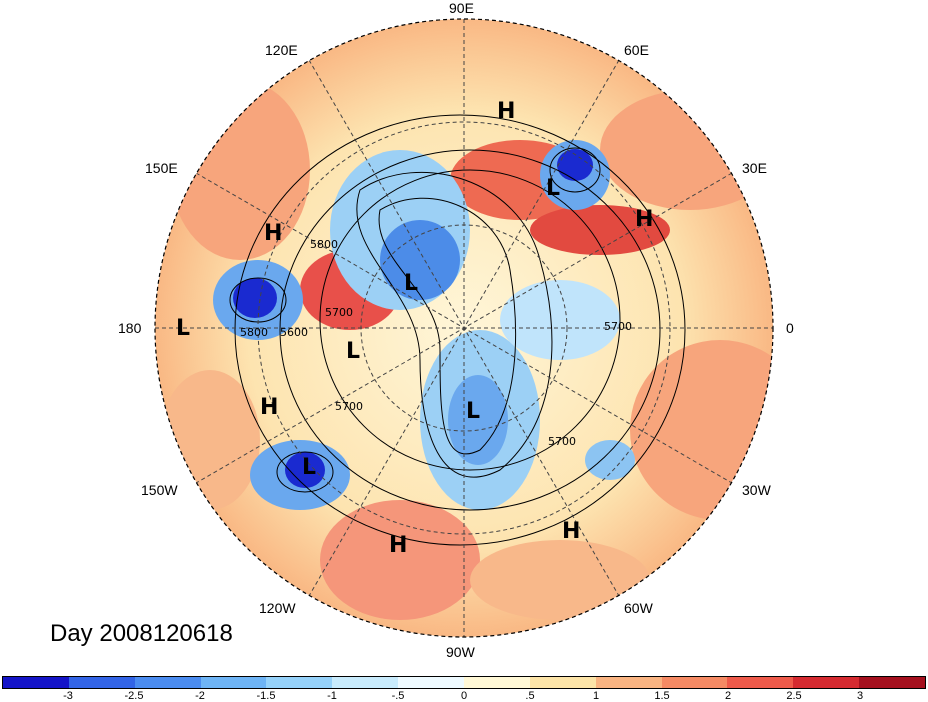  Describe the element at coordinates (68, 696) in the screenshot. I see `colorbar-tick-label: -3` at that location.